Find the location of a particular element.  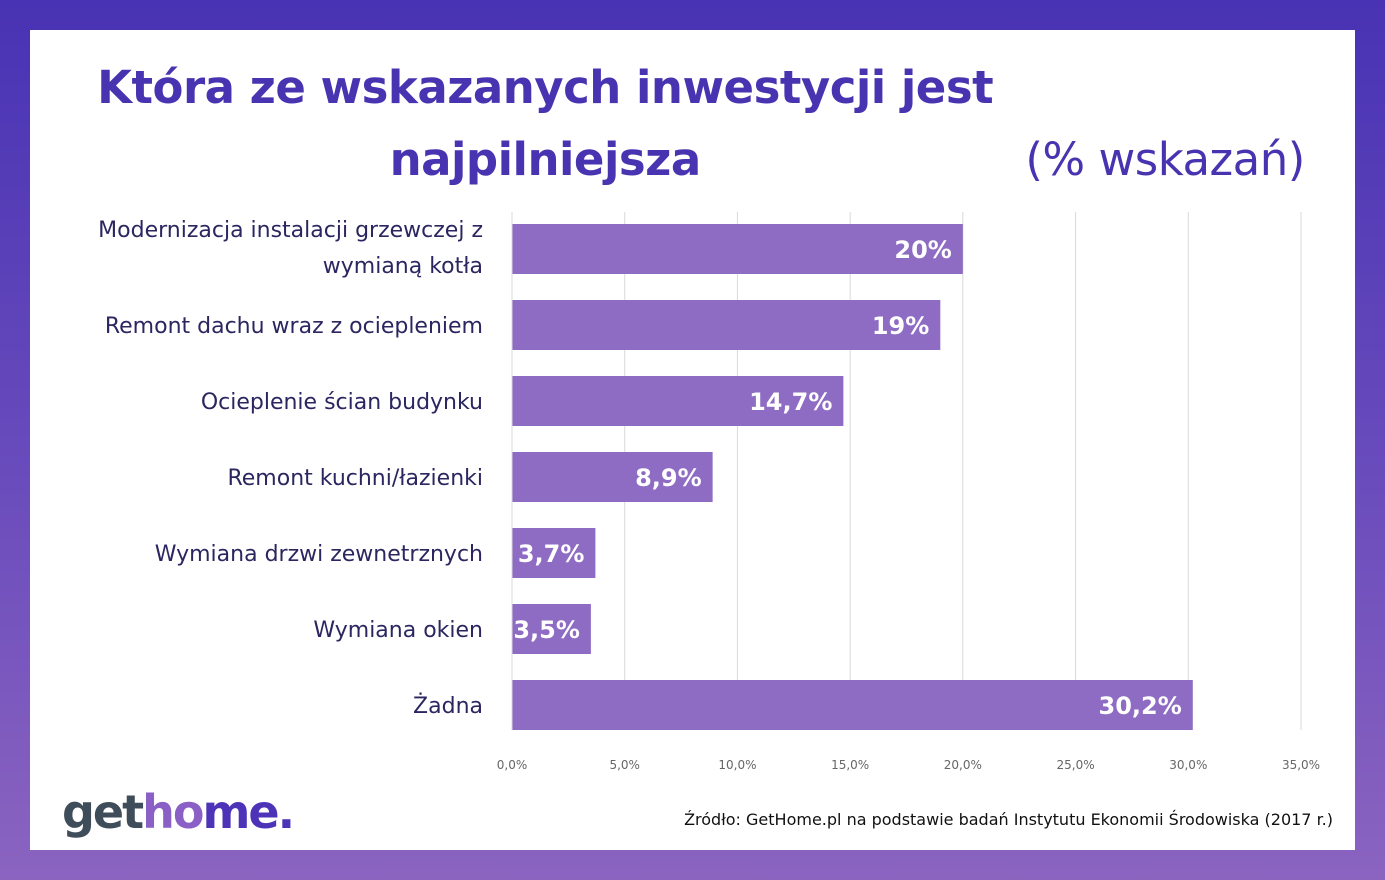

data-label: 8,9% is located at coordinates (668, 478).